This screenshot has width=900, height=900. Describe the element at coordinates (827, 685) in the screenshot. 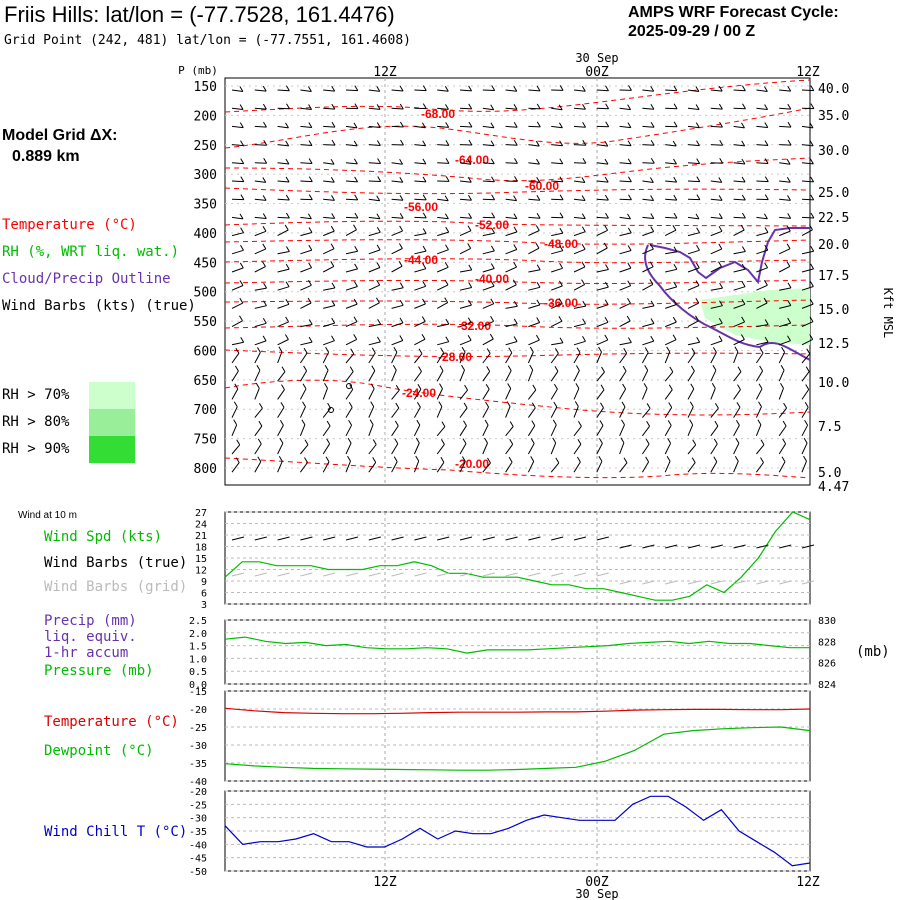

I see `pressure-tick-label: 824` at that location.